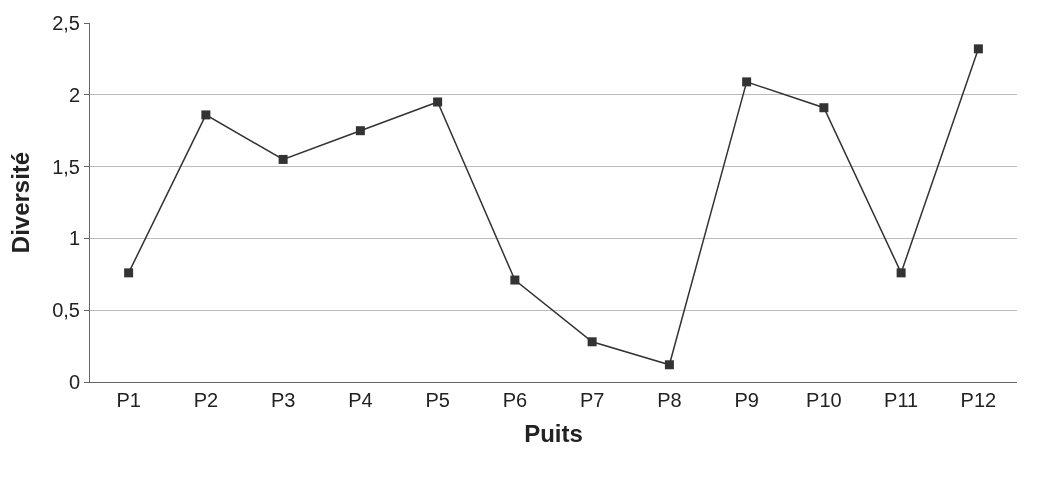 This screenshot has width=1037, height=482. What do you see at coordinates (74, 238) in the screenshot?
I see `y-tick-label: 1` at bounding box center [74, 238].